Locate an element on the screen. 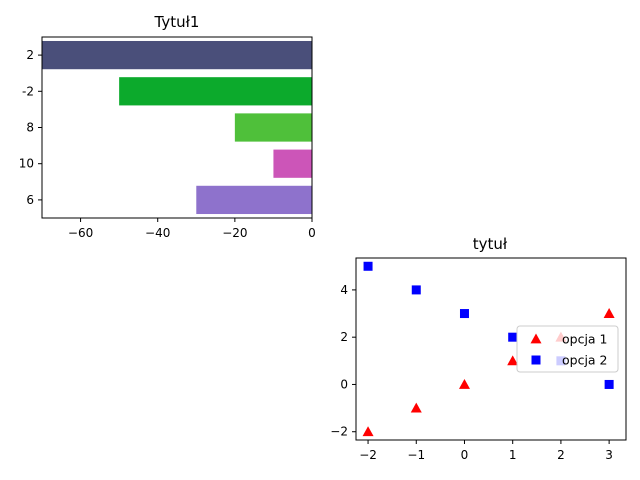 The image size is (640, 480). scatter-chart-title: tytuł is located at coordinates (490, 244).